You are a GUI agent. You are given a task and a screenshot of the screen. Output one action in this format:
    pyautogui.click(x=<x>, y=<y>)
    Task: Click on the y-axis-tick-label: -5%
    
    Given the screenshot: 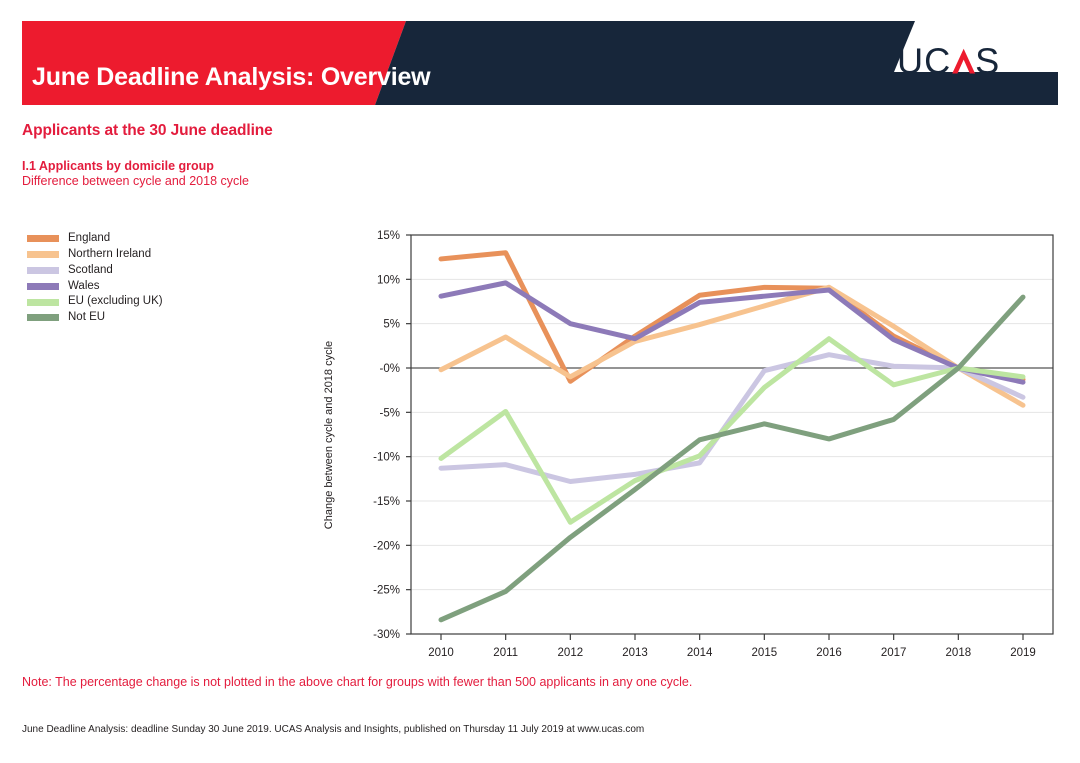 What is the action you would take?
    pyautogui.click(x=390, y=413)
    